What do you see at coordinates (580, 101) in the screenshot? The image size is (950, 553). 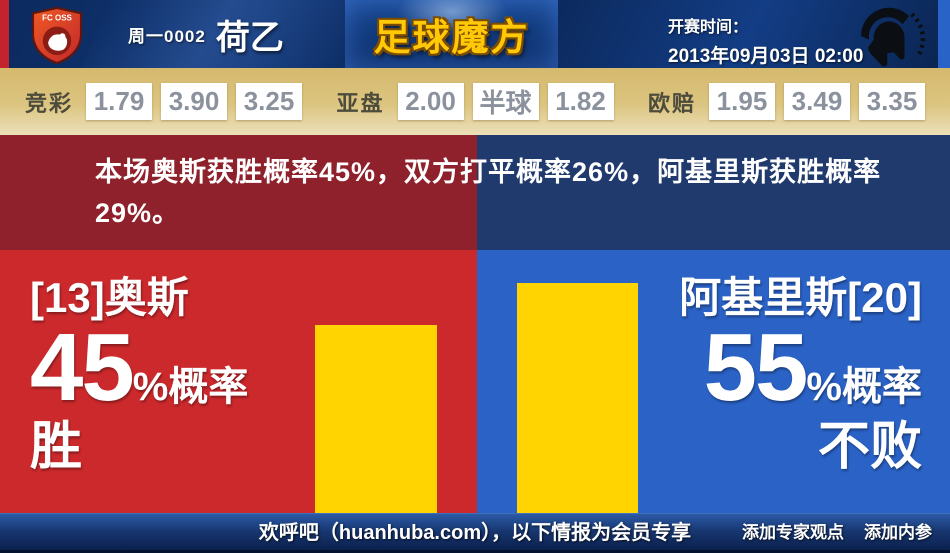 I see `yapan-away-odds: 1.82` at bounding box center [580, 101].